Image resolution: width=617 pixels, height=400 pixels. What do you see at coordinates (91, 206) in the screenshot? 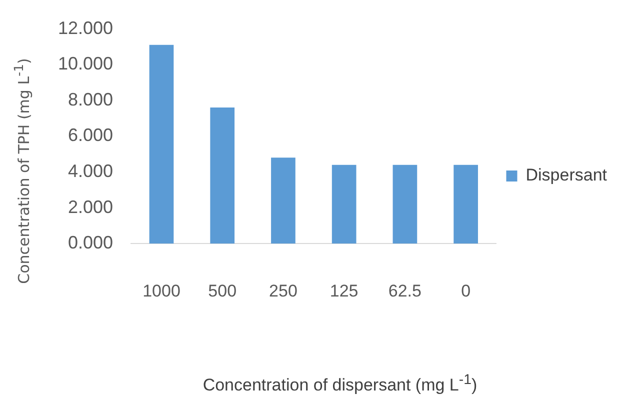
I see `y-tick-label: 2.000` at bounding box center [91, 206].